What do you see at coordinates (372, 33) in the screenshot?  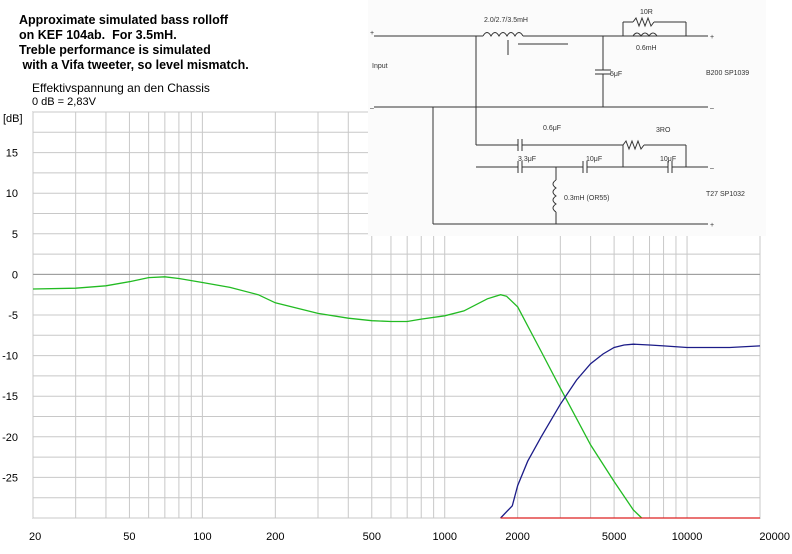 I see `schematic-input-plus: +` at bounding box center [372, 33].